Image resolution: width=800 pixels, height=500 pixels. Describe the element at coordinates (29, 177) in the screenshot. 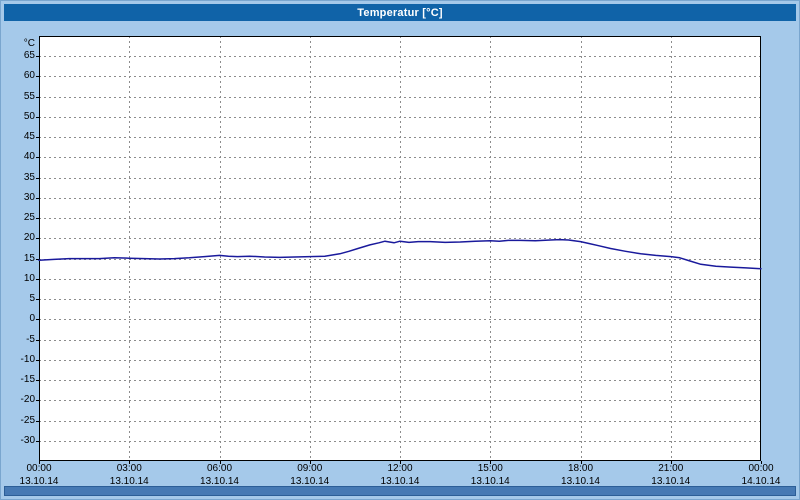

I see `y-tick-label: 35` at that location.